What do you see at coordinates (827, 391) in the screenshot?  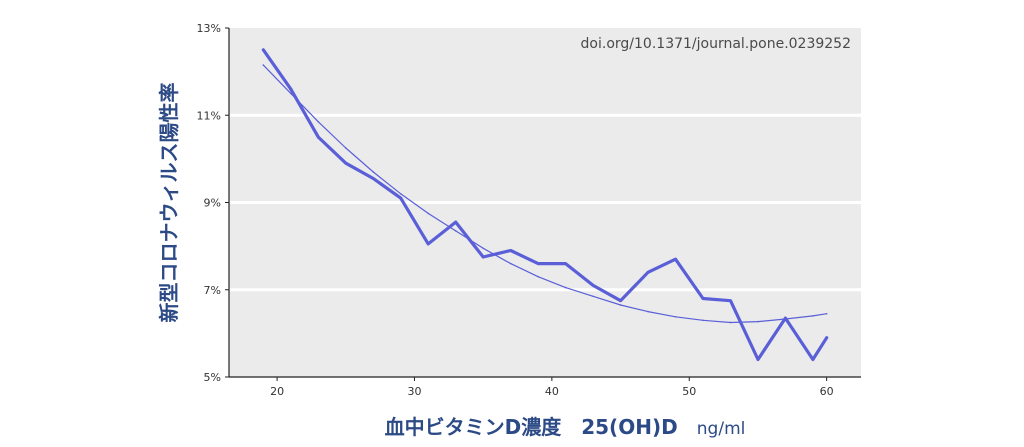 I see `x-tick-label: 60` at bounding box center [827, 391].